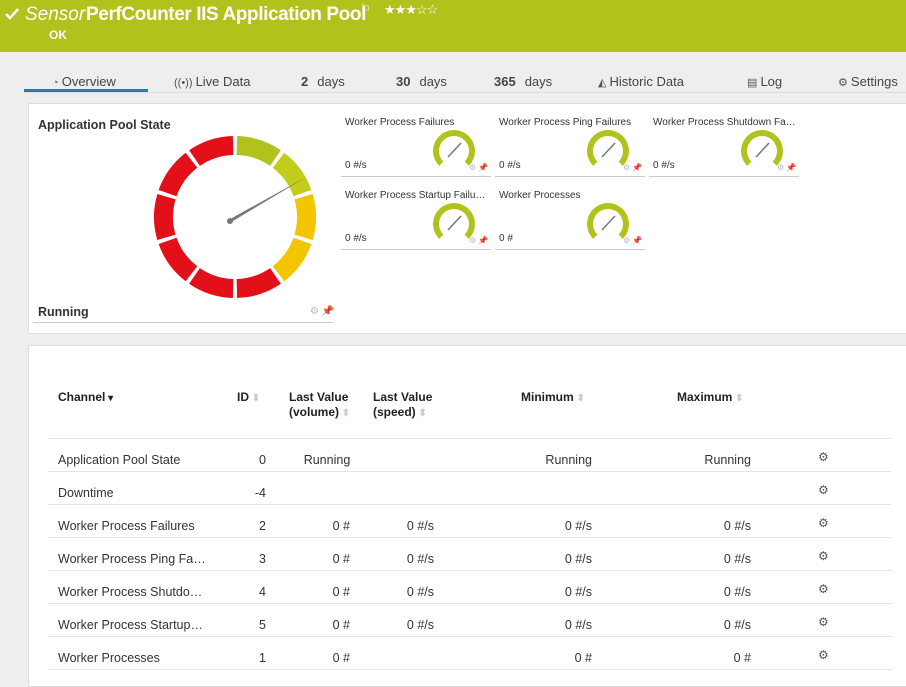 The width and height of the screenshot is (906, 687). Describe the element at coordinates (268, 200) in the screenshot. I see `gauge-needle` at that location.